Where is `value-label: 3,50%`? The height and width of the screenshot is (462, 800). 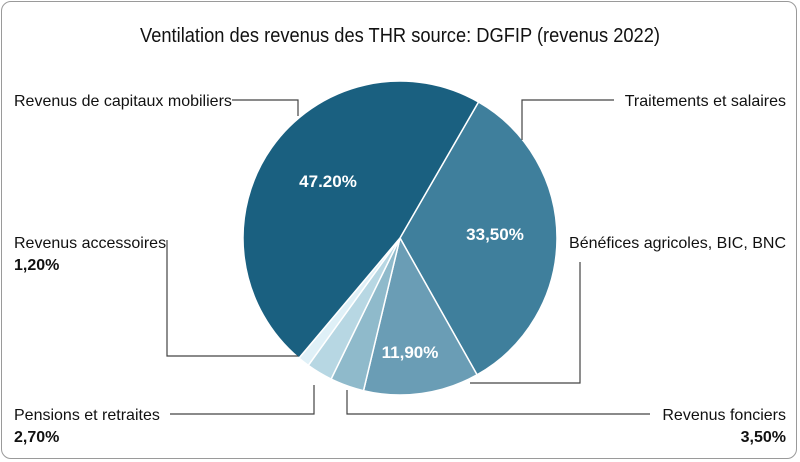
value-label: 3,50% is located at coordinates (763, 437).